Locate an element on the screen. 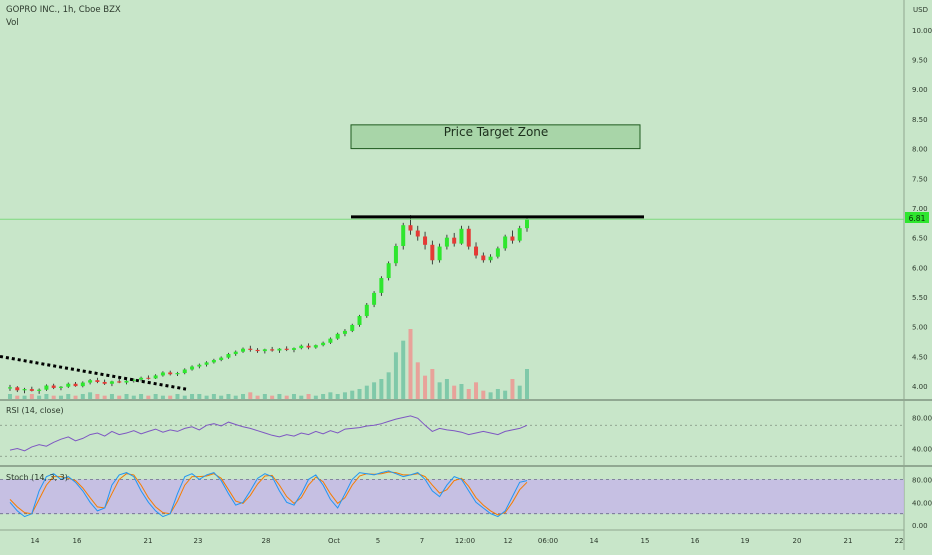  price-axis-tick: 4.00 is located at coordinates (920, 387).